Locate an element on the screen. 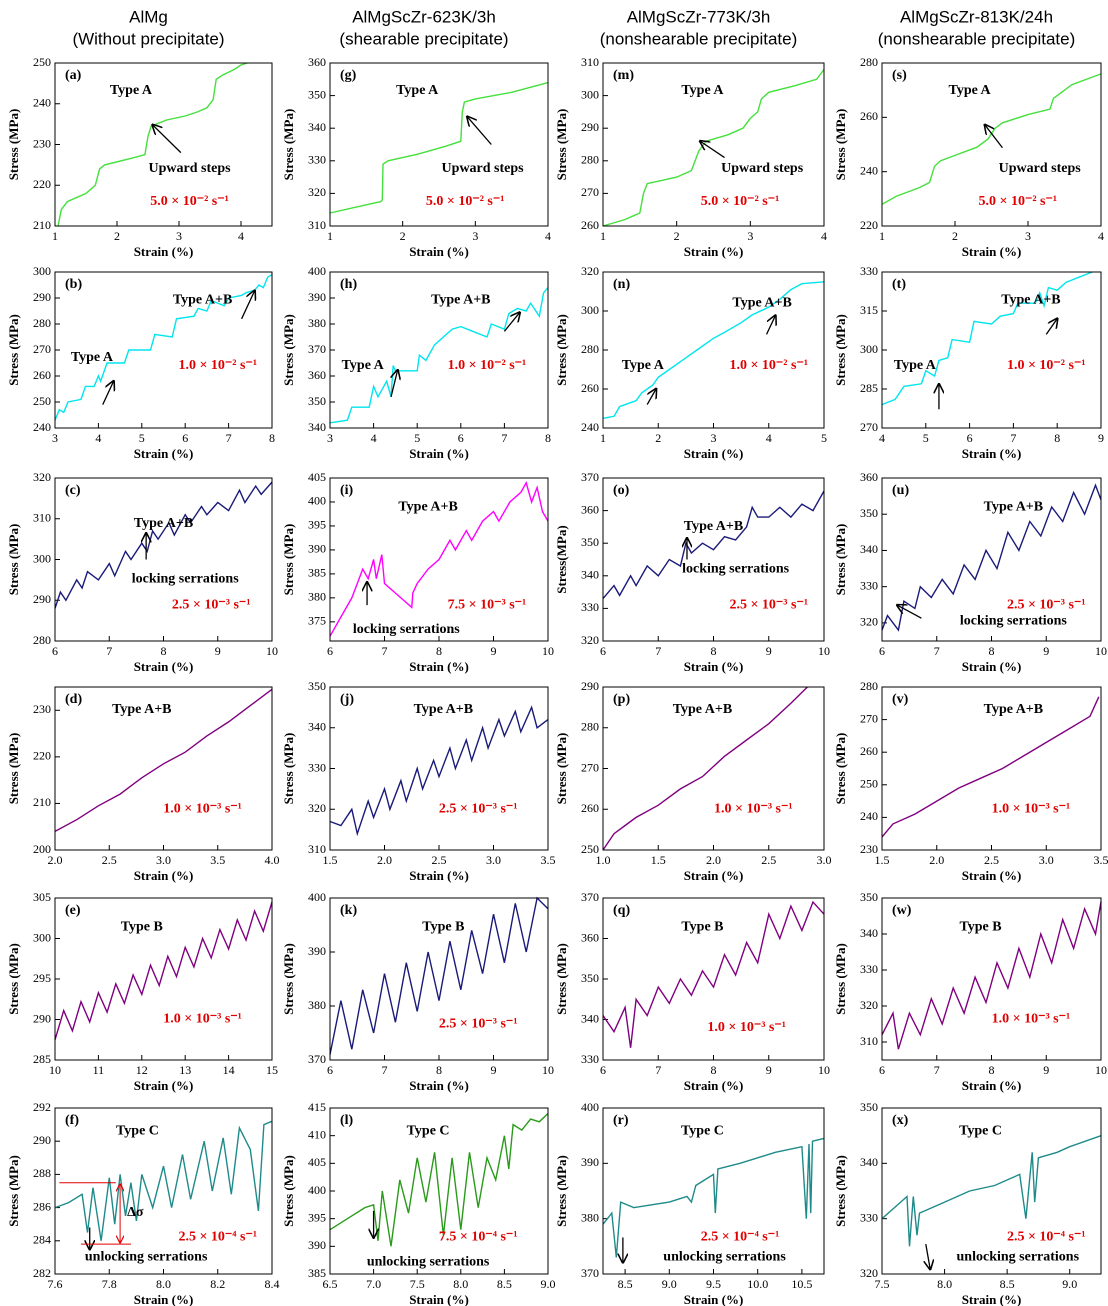 This screenshot has width=1108, height=1306. y-tick-label: 400 is located at coordinates (590, 1107).